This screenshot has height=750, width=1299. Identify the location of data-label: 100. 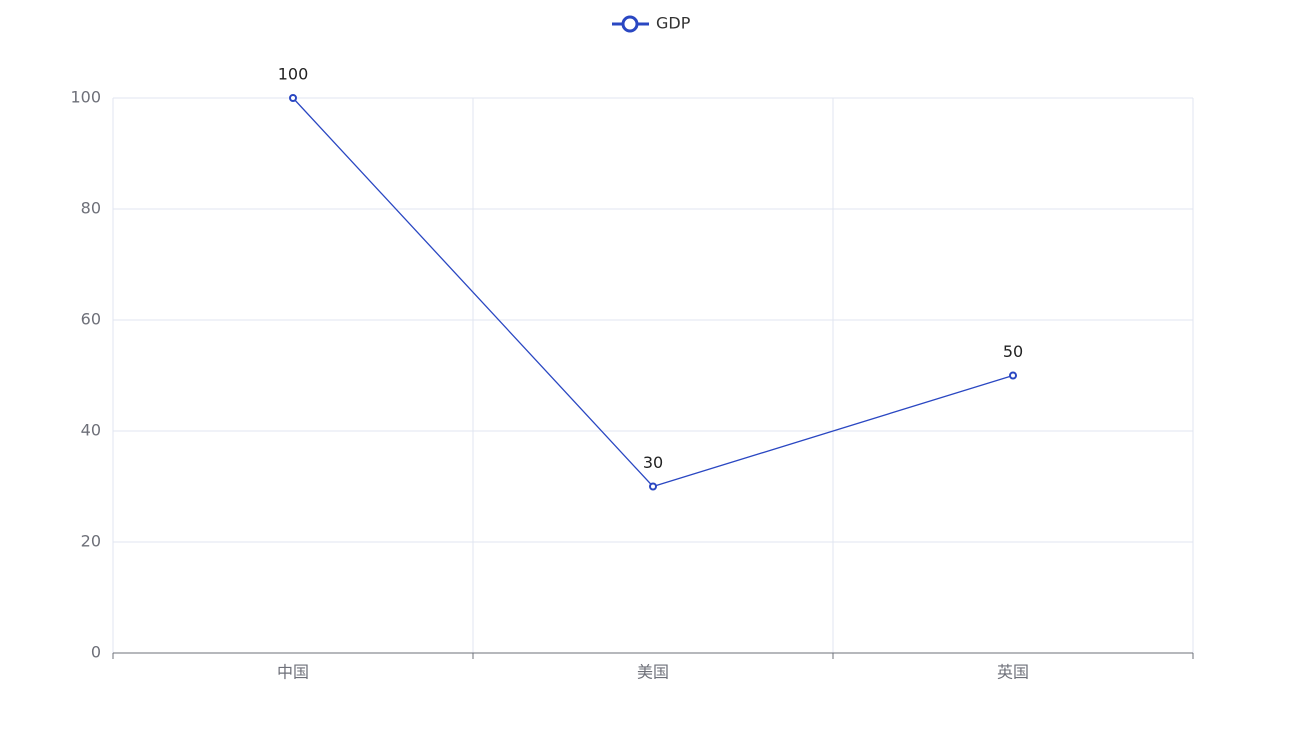
(293, 74).